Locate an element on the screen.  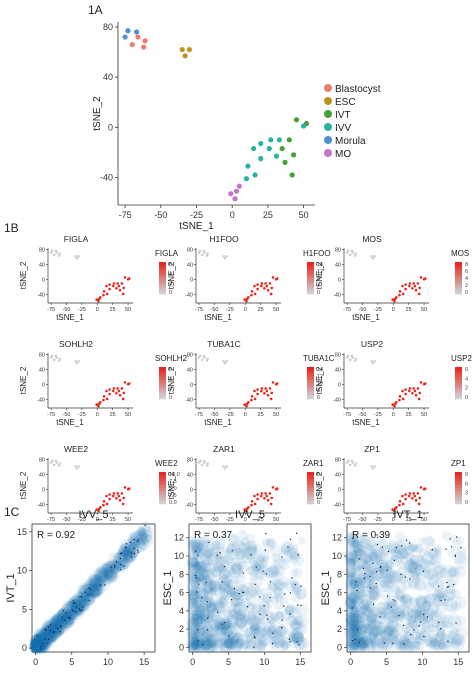
x-tick-label: 25 is located at coordinates (409, 520).